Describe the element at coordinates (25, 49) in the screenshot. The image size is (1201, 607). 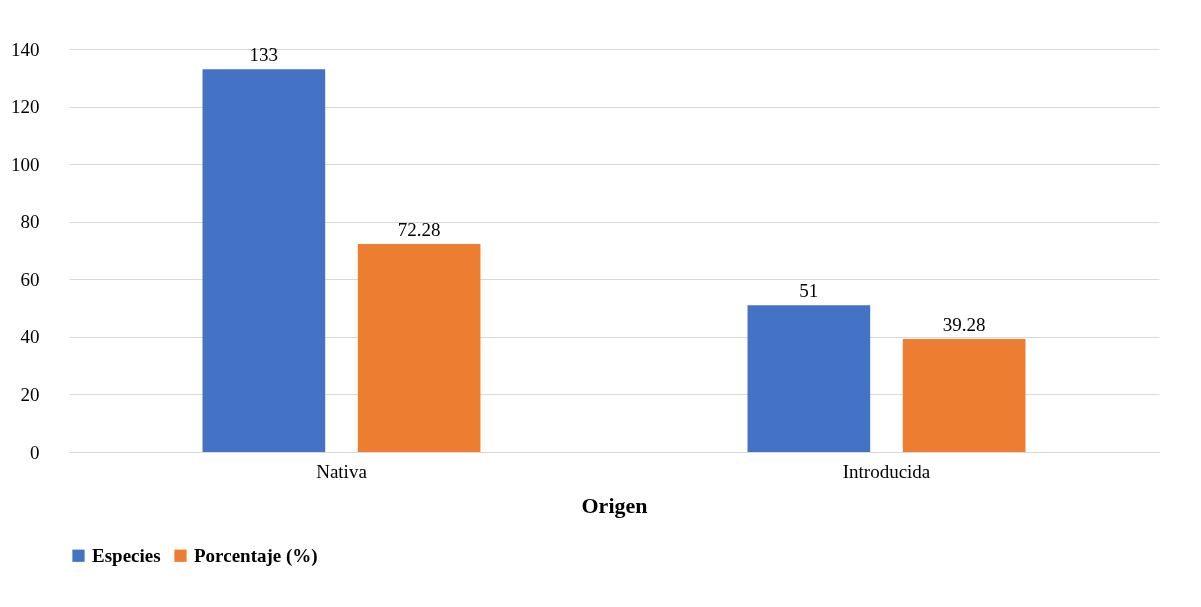
I see `y-tick-label: 140` at that location.